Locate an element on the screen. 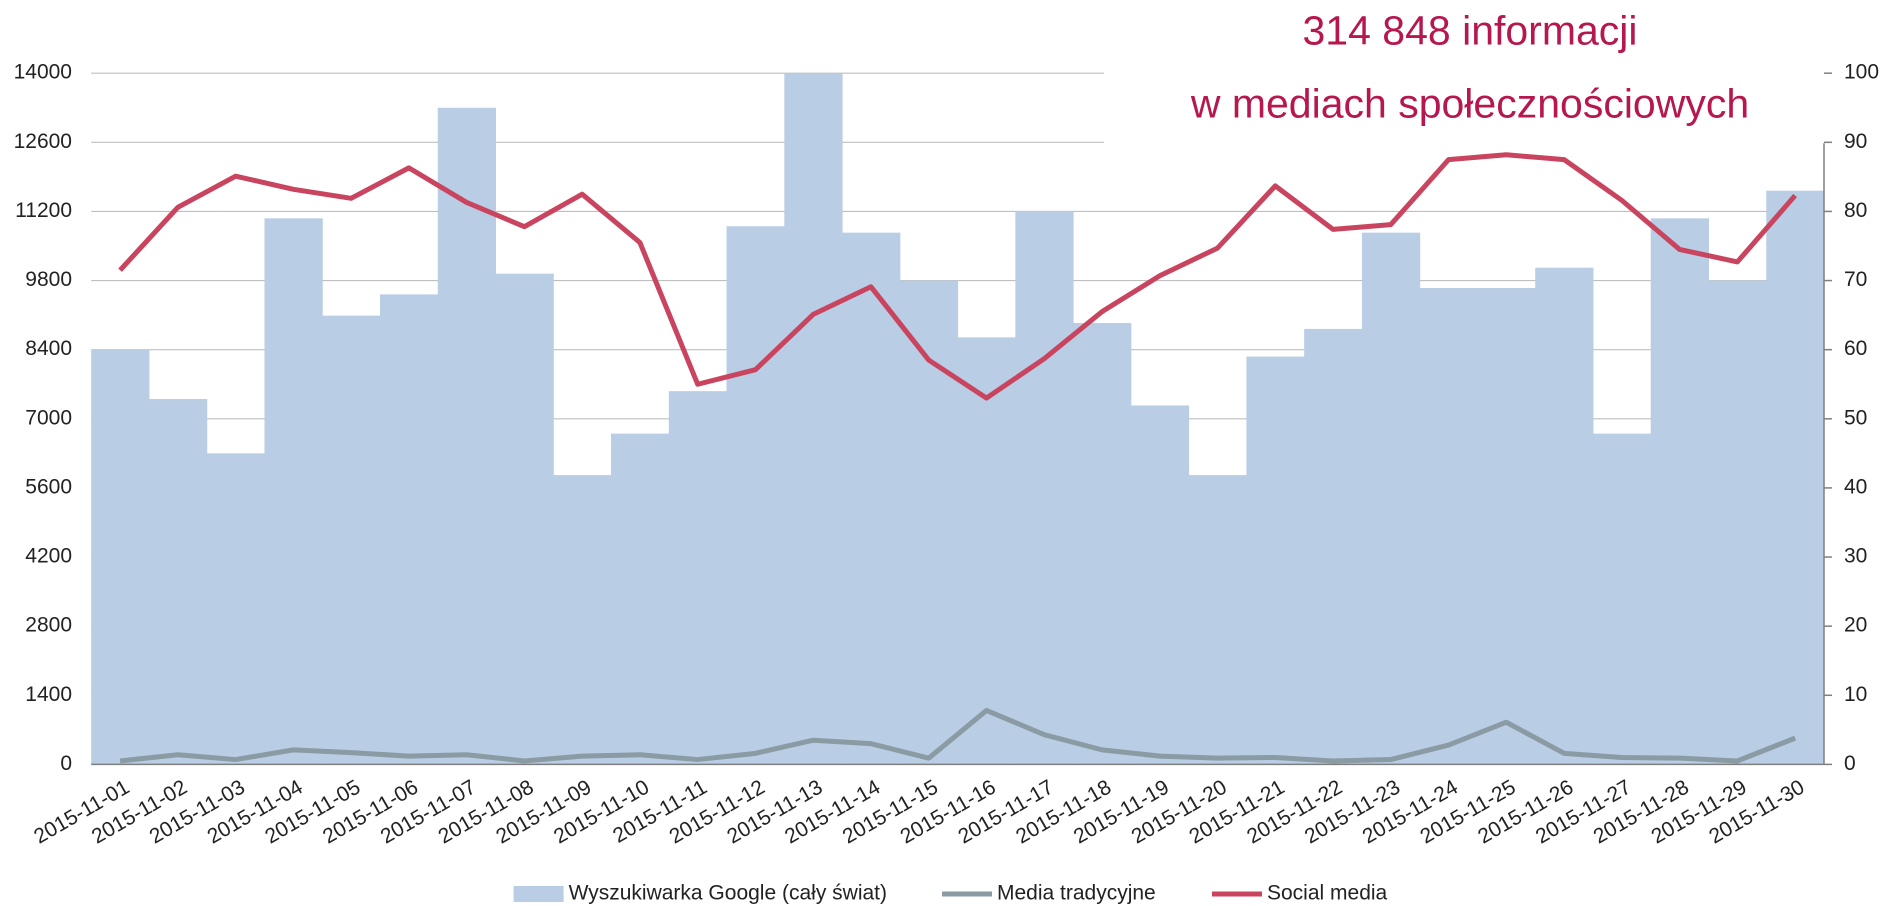  y2-tick-label: 60 is located at coordinates (1855, 348).